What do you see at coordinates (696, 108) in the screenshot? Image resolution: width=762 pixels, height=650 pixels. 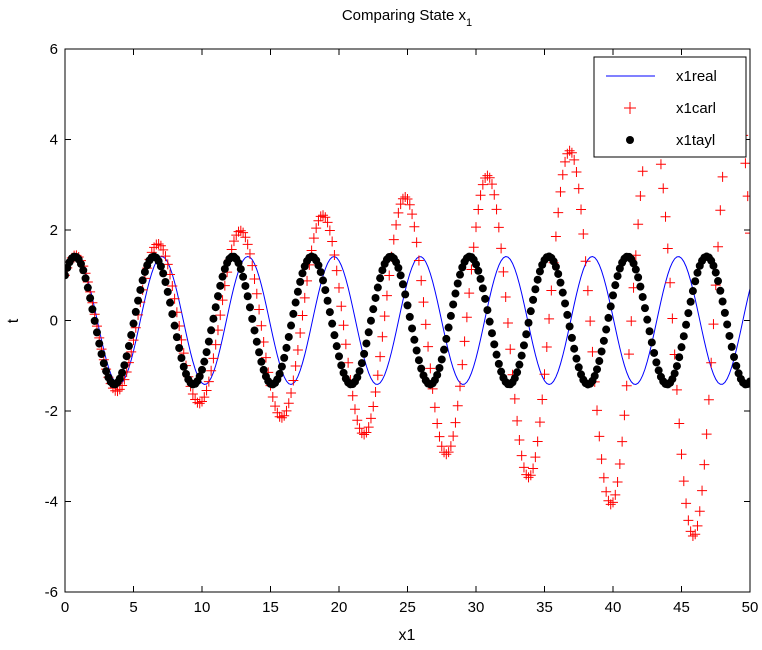 I see `legend-x1carl-label: x1carl` at bounding box center [696, 108].